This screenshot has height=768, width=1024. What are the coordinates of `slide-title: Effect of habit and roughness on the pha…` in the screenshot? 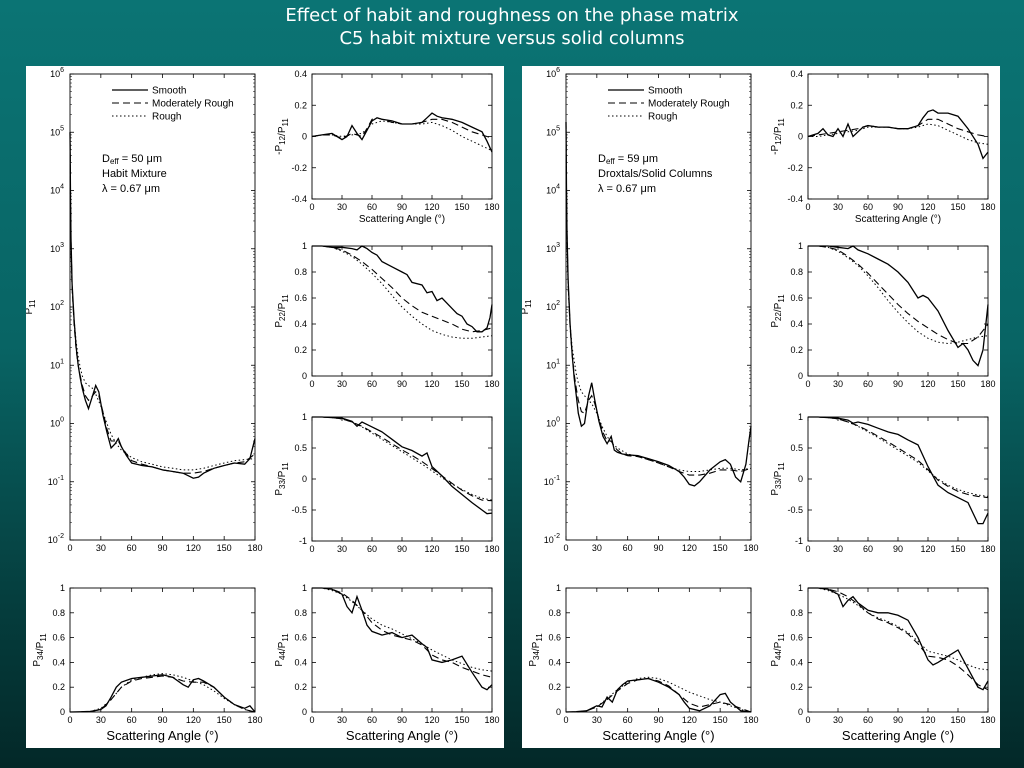 It's located at (512, 27).